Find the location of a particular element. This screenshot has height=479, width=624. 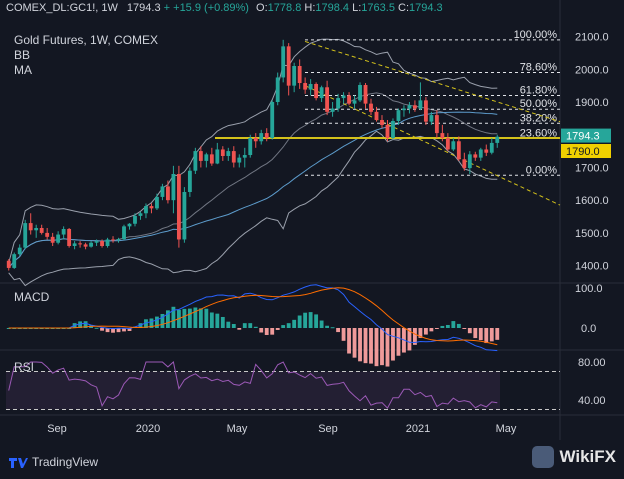

wikifx-label: WikiFX is located at coordinates (587, 456).